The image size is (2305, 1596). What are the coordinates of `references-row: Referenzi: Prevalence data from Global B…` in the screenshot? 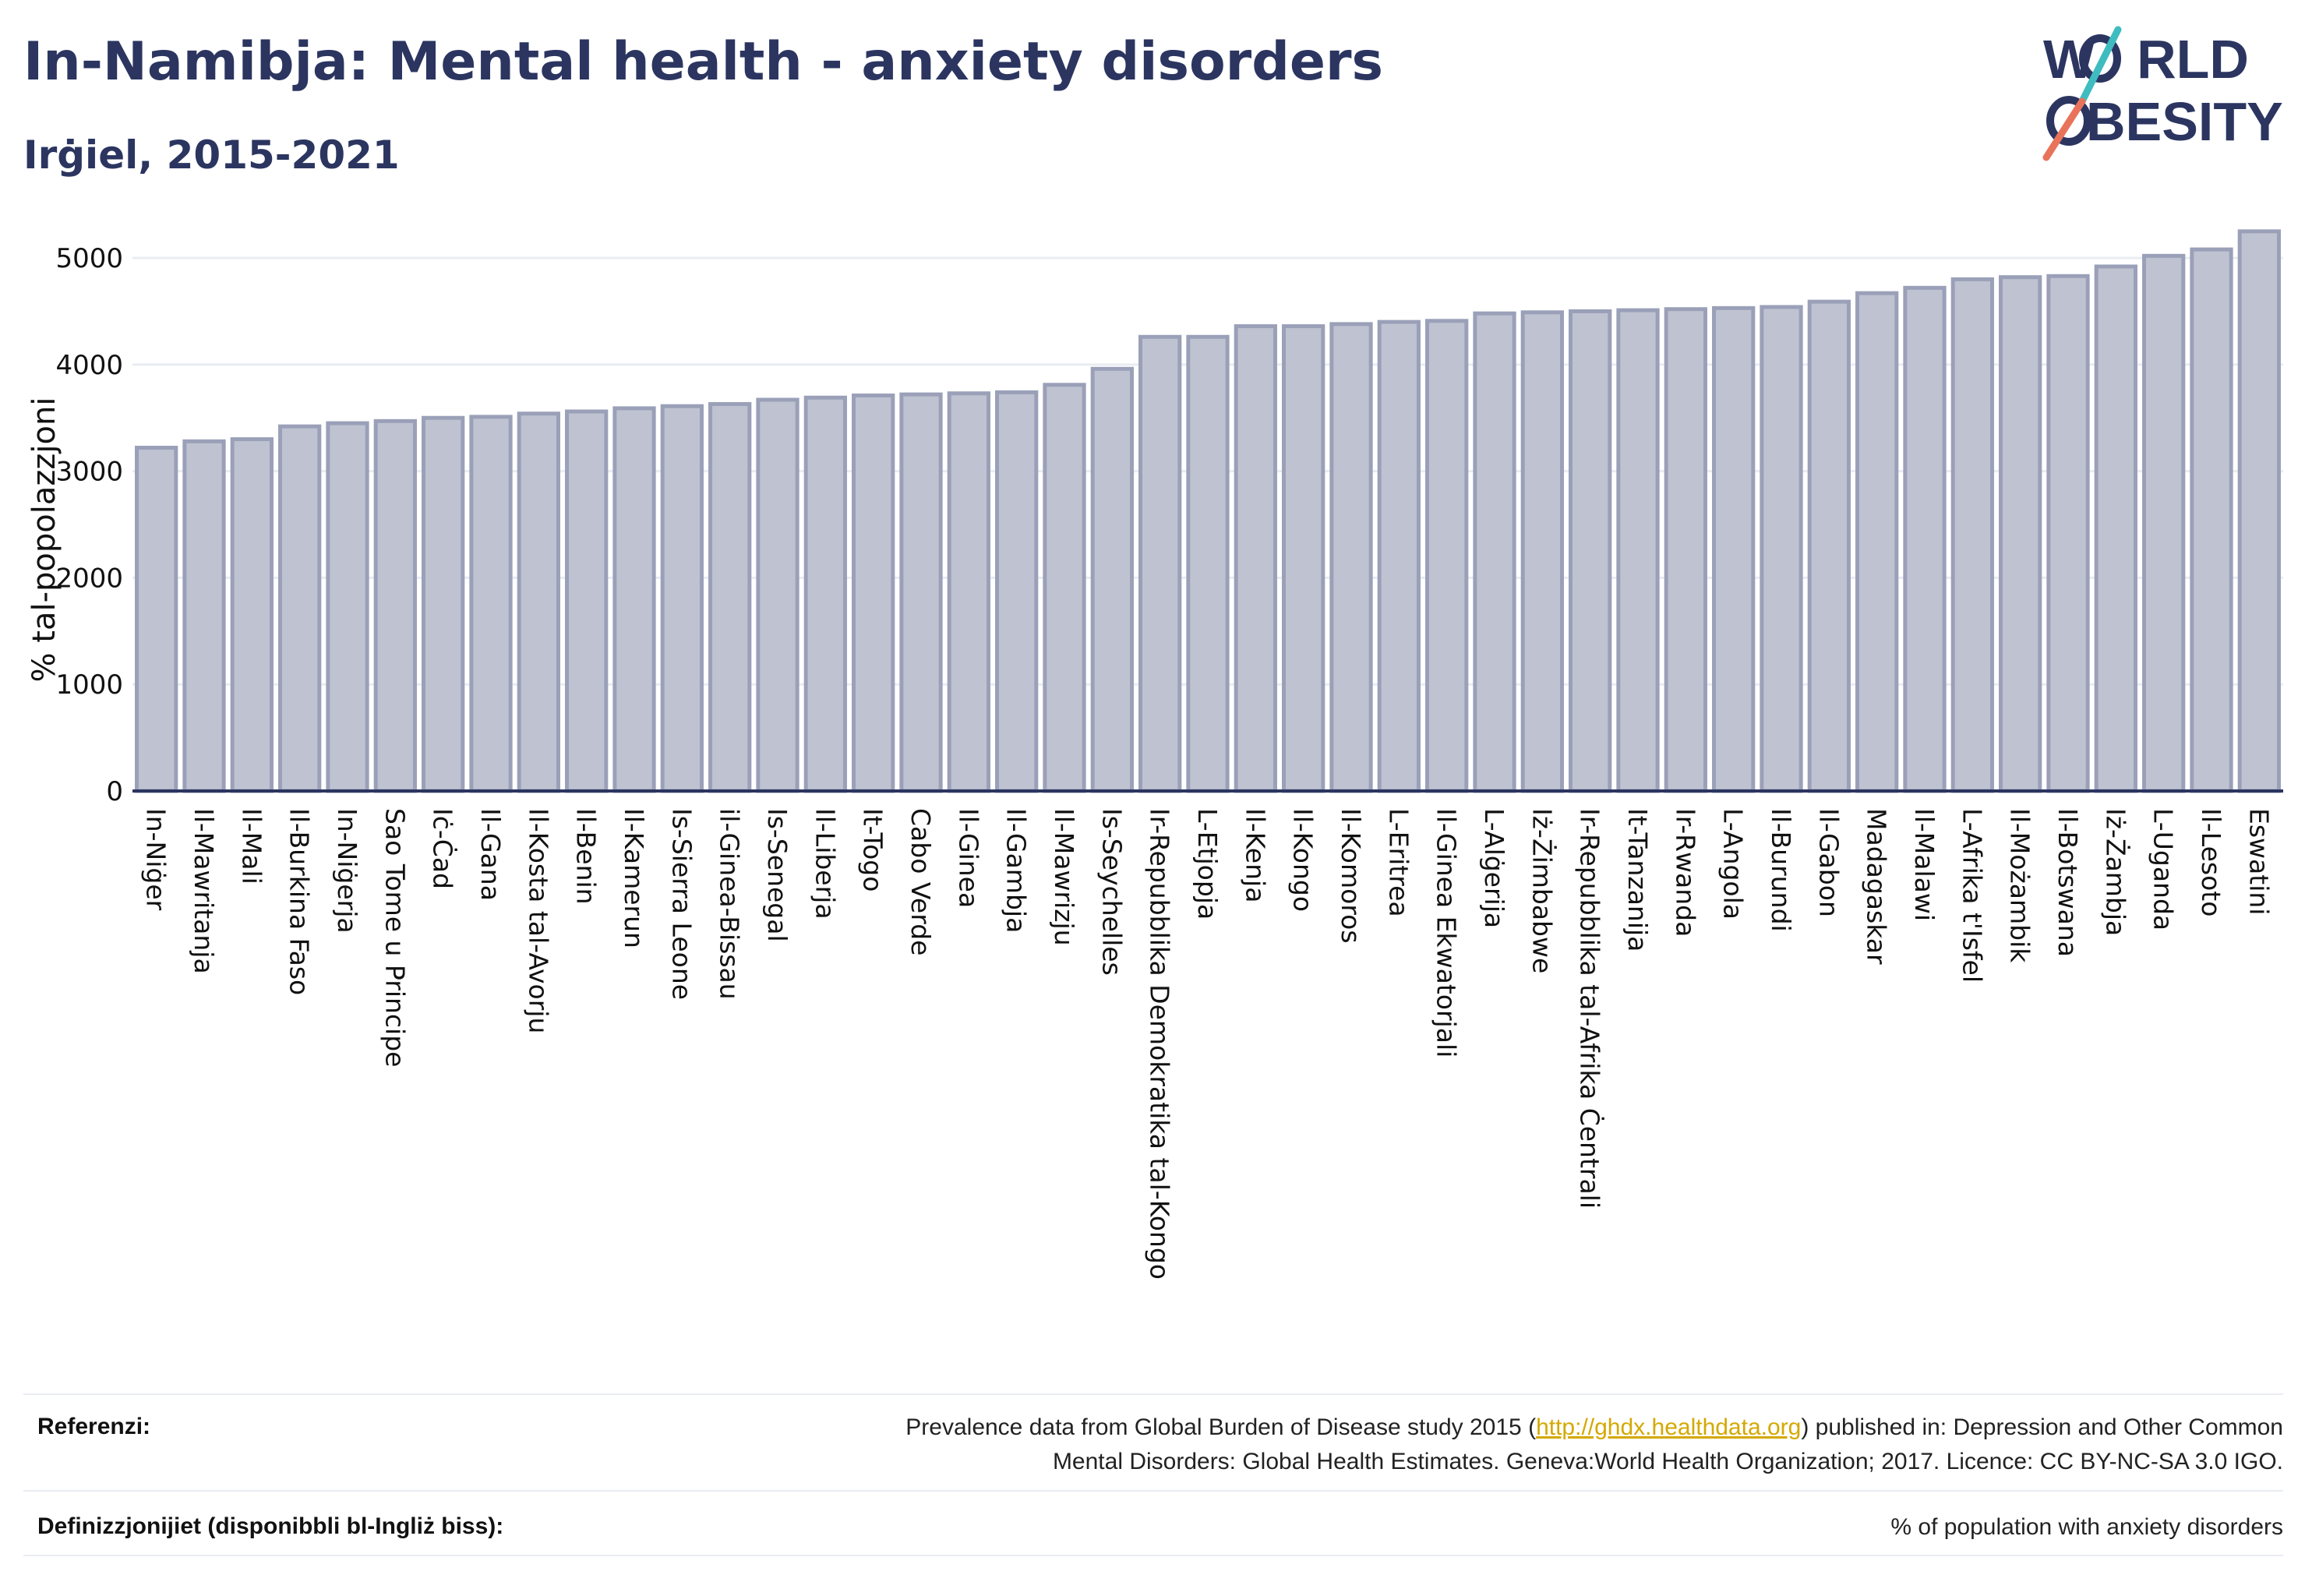 It's located at (1153, 1449).